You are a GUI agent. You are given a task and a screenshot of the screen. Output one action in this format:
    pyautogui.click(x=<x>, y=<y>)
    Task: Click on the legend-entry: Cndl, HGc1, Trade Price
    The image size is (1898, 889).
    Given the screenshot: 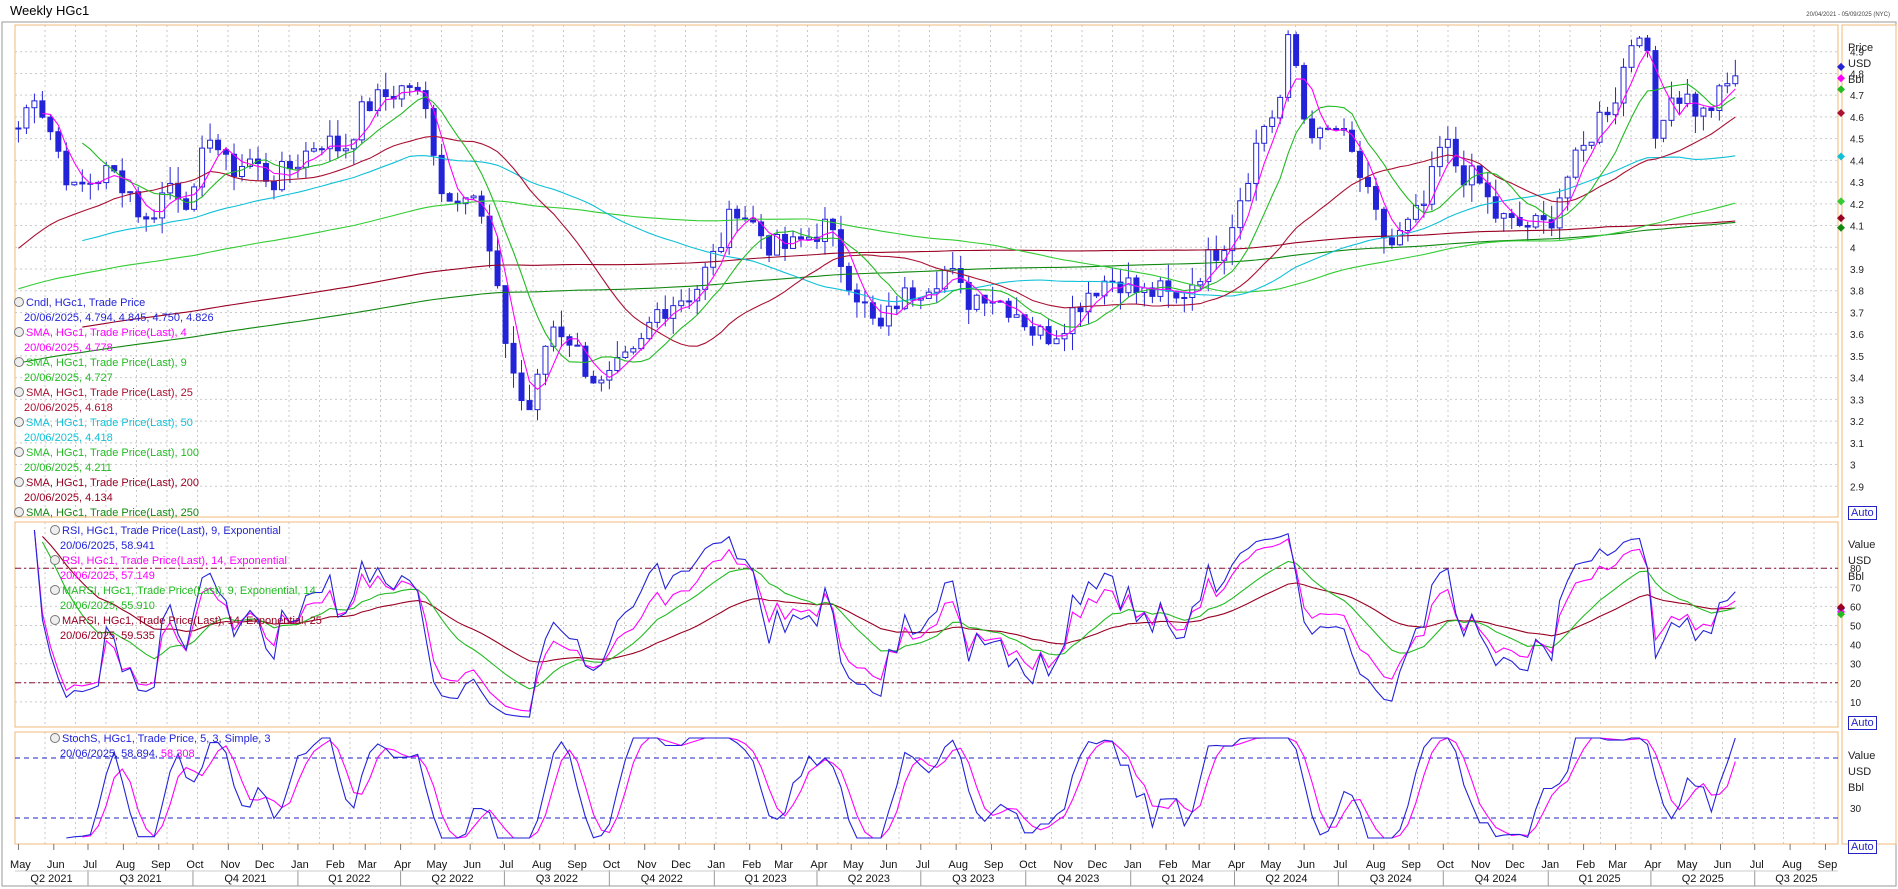 What is the action you would take?
    pyautogui.click(x=114, y=303)
    